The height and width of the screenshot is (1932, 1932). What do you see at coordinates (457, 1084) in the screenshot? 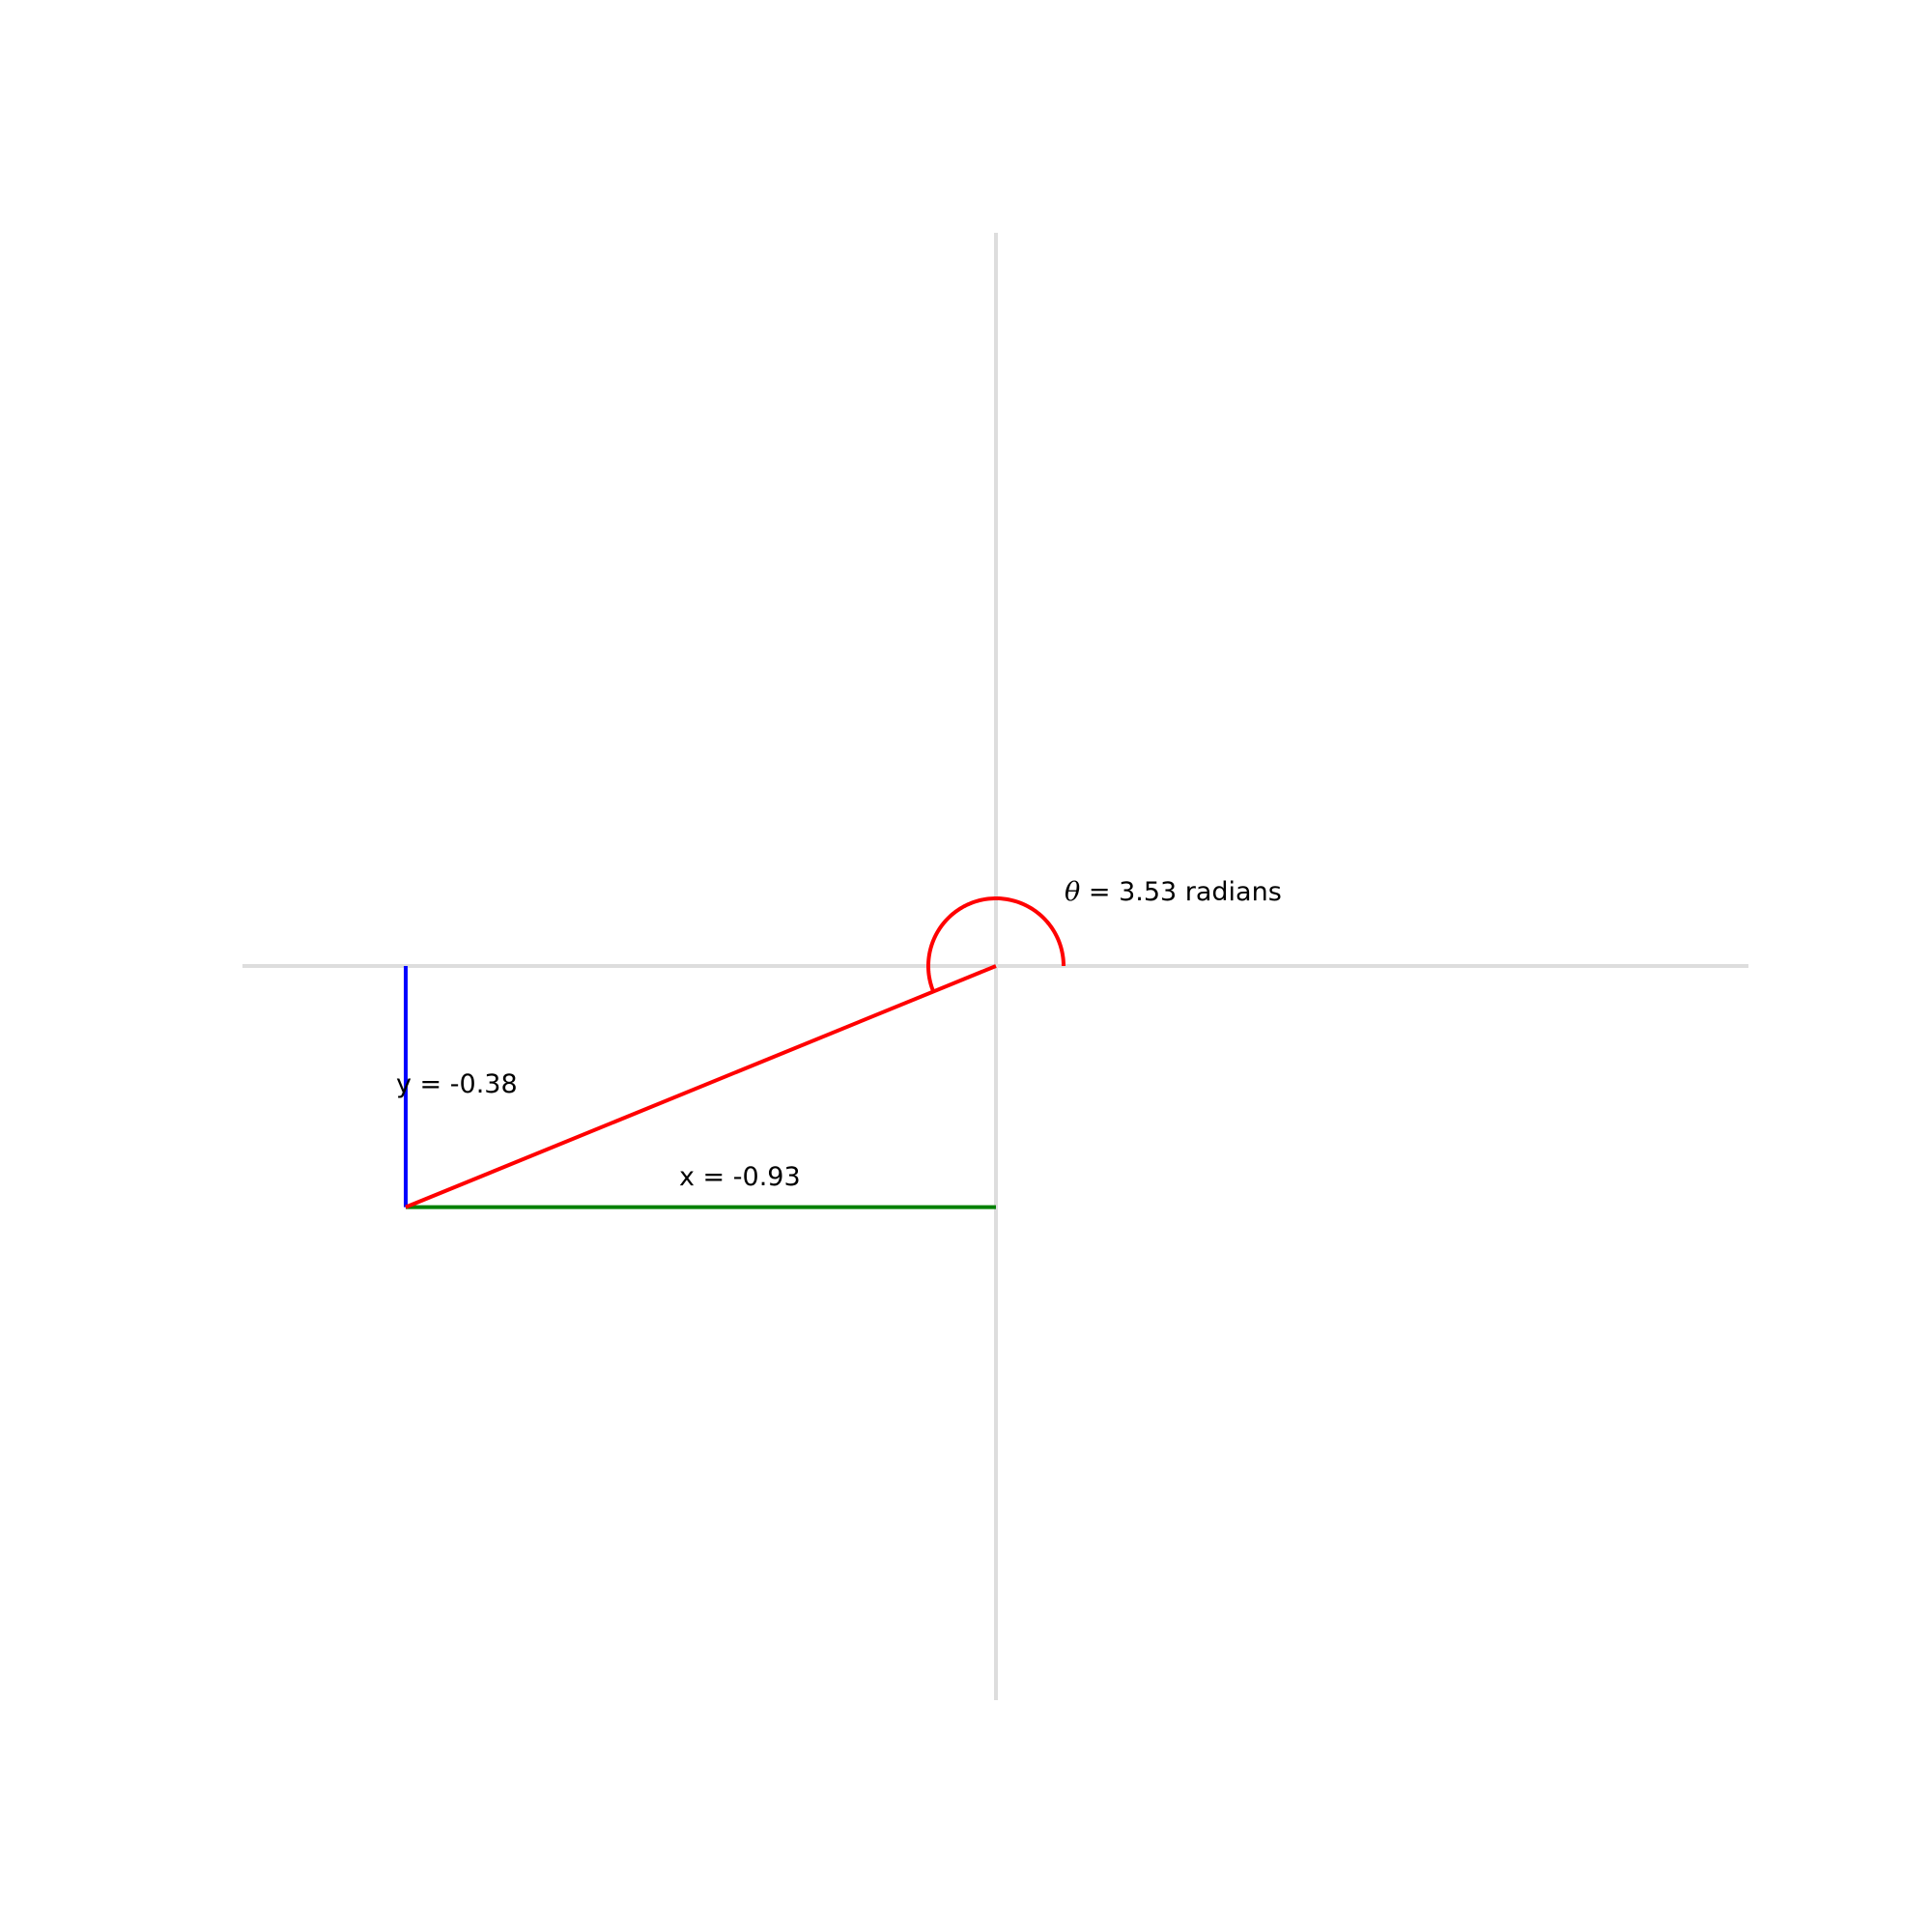
I see `y-value-label: y = -0.38` at bounding box center [457, 1084].